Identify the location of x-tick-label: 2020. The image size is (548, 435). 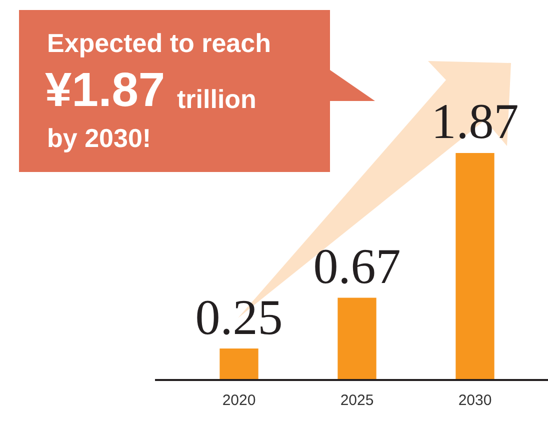
(239, 401).